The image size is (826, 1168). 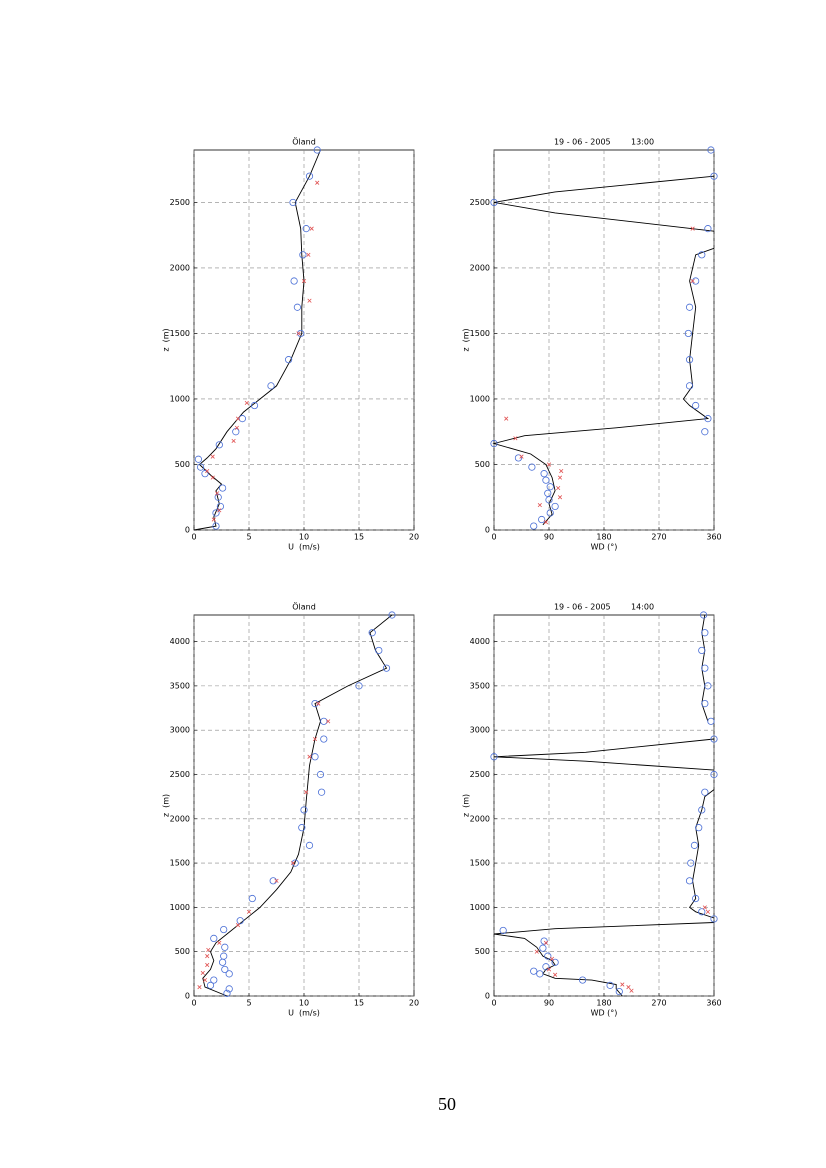 What do you see at coordinates (713, 1003) in the screenshot?
I see `x-tick-label: 360` at bounding box center [713, 1003].